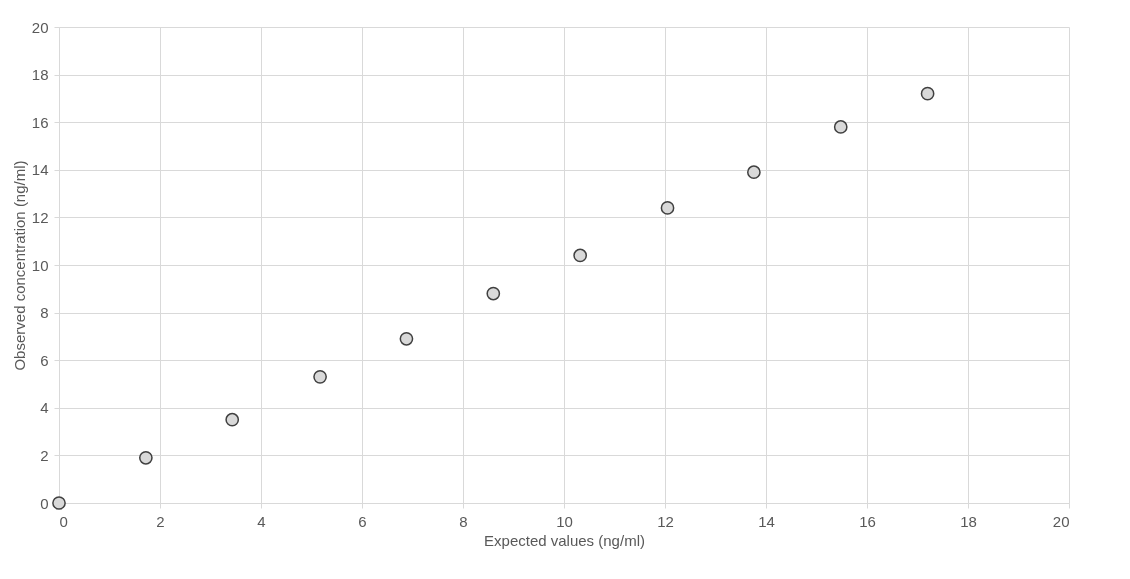 This screenshot has height=579, width=1130. What do you see at coordinates (40, 122) in the screenshot?
I see `y-tick-label: 16` at bounding box center [40, 122].